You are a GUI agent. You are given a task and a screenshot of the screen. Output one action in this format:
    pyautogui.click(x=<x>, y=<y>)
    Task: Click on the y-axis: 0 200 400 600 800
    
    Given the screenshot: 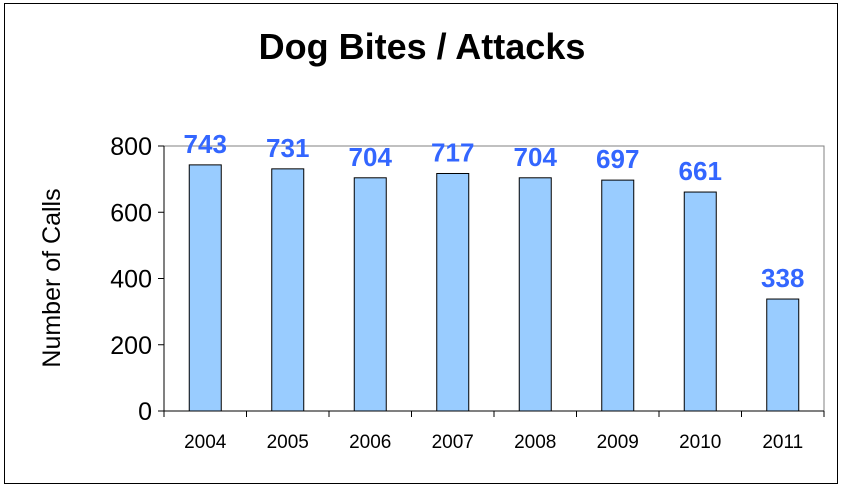 What is the action you would take?
    pyautogui.click(x=137, y=279)
    